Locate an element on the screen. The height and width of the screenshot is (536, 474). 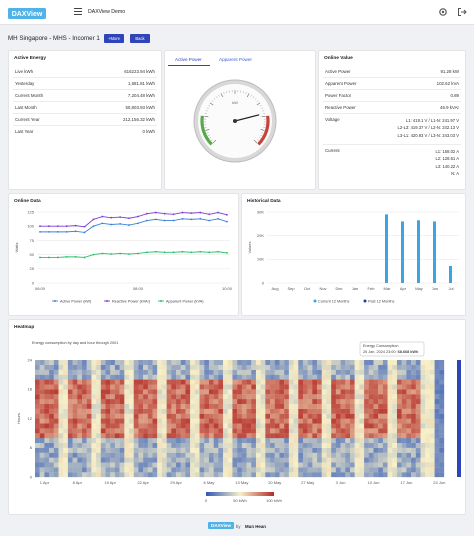
logout-icon is located at coordinates (462, 12).